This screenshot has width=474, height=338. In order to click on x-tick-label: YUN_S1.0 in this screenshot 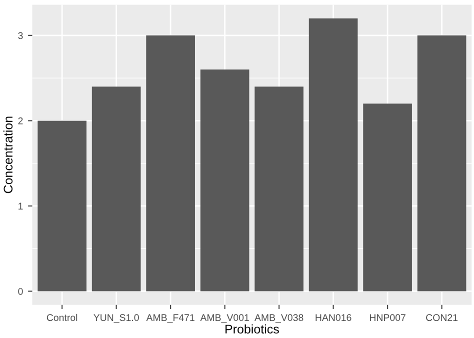, I will do `click(116, 318)`.